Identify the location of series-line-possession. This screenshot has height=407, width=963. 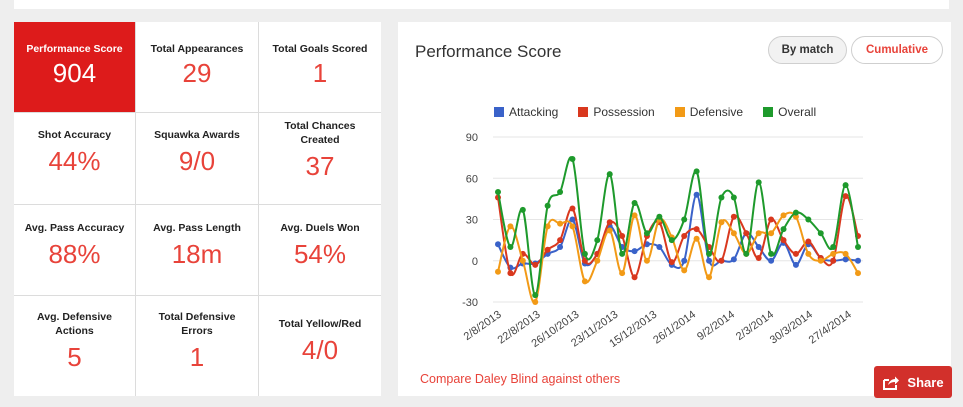
(678, 237).